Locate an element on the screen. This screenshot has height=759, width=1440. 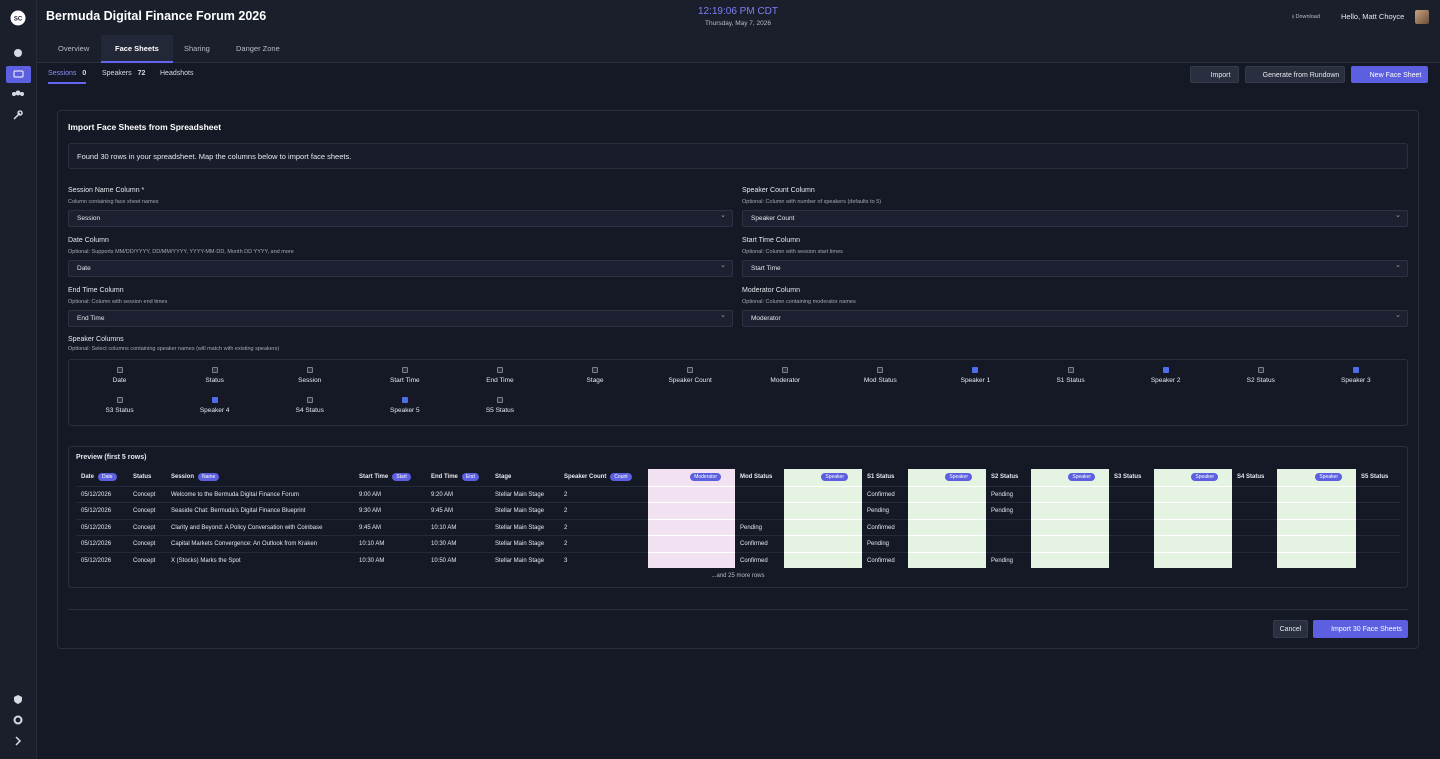
tab: Face Sheets is located at coordinates (137, 49).